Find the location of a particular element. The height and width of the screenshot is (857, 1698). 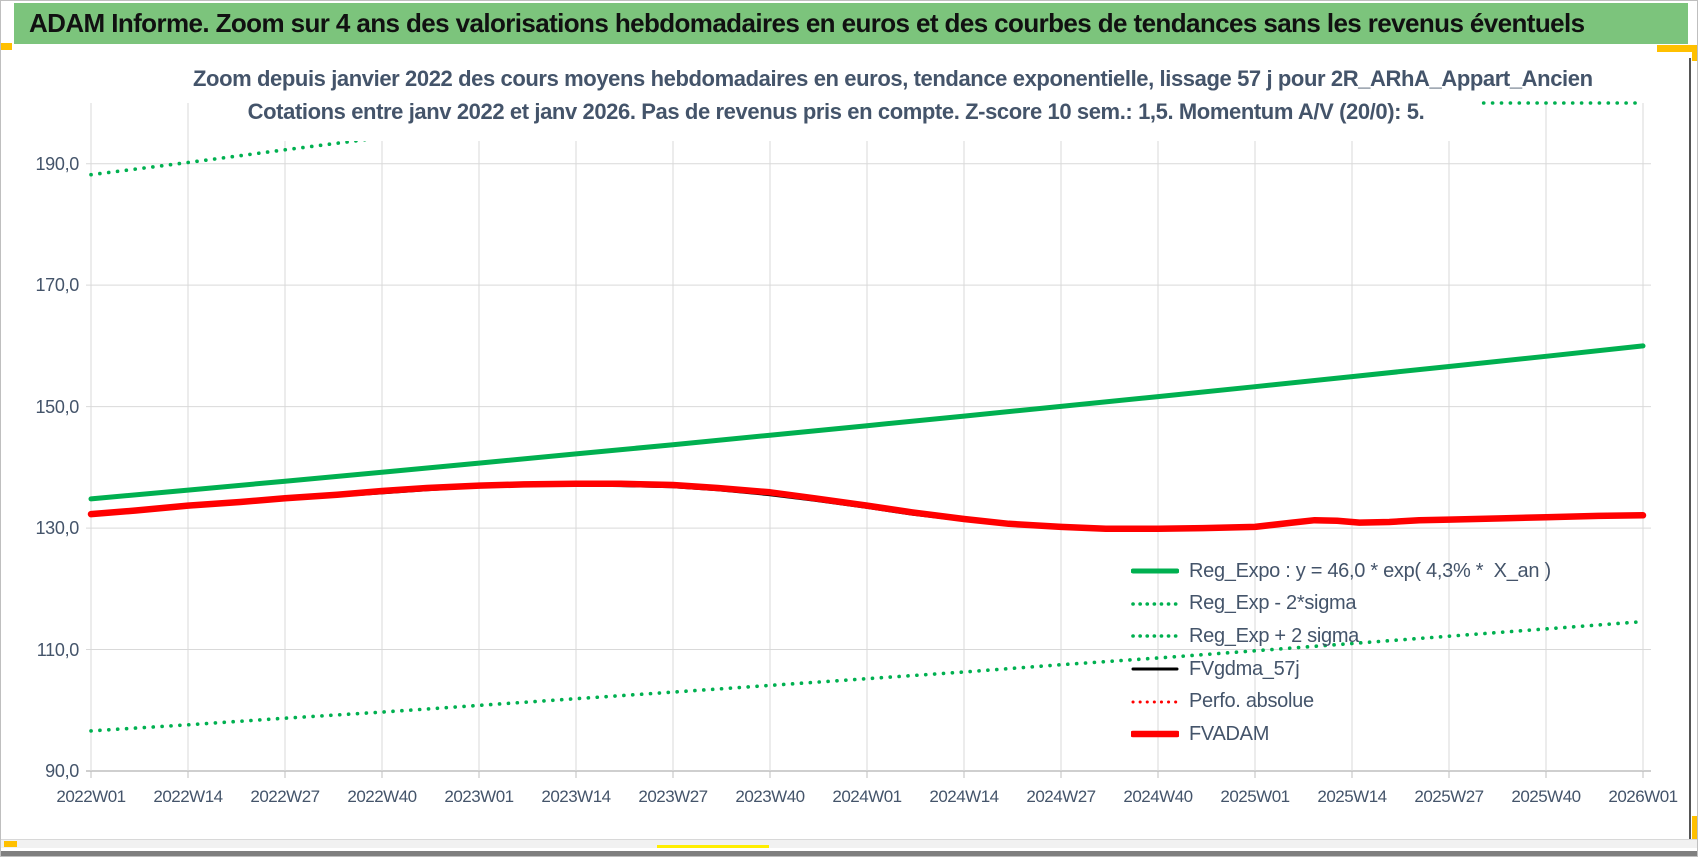

y-tick-label: 150,0 is located at coordinates (57, 406).